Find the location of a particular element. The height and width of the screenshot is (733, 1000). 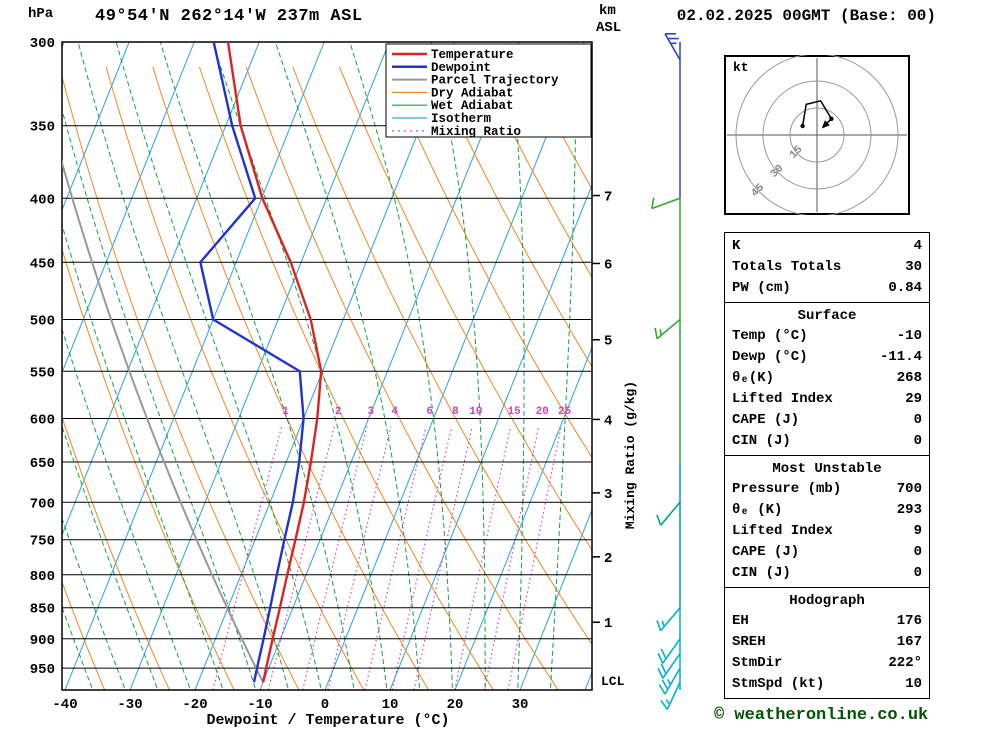

svg-text: 950 is located at coordinates (42, 670).